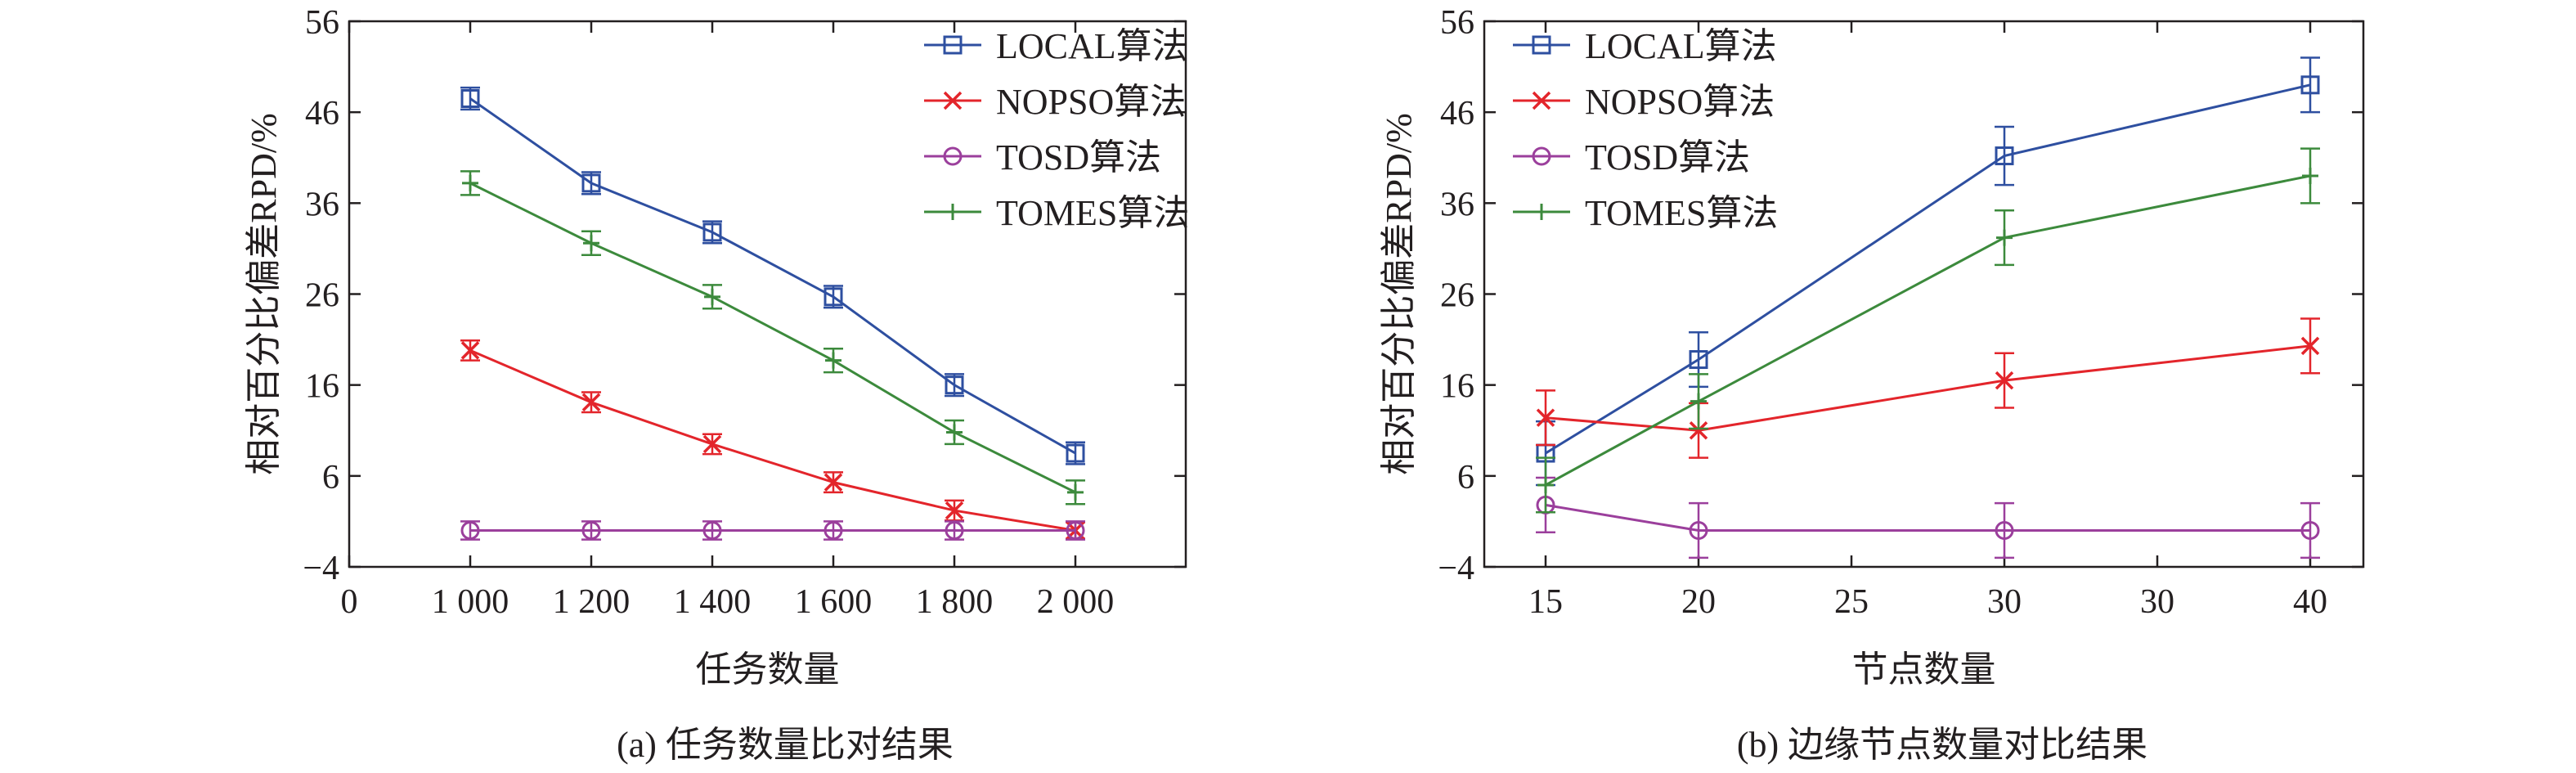  I want to click on x-tick-label: 25, so click(1851, 602).